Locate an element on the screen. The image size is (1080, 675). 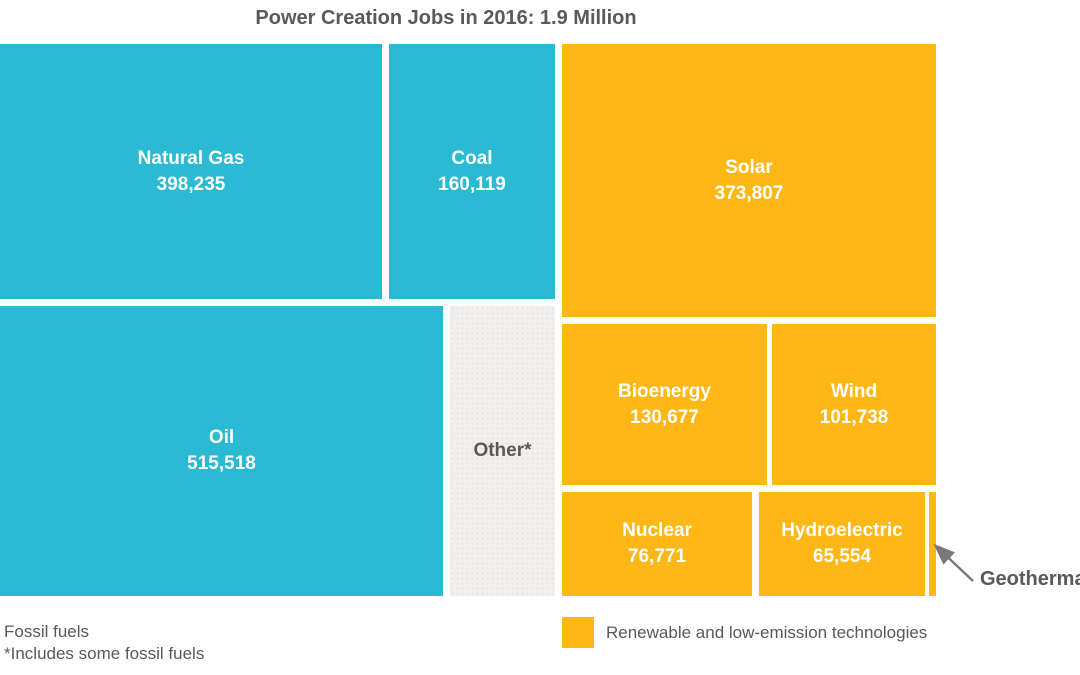
treemap-tile-solar: Solar 373,807 is located at coordinates (749, 180).